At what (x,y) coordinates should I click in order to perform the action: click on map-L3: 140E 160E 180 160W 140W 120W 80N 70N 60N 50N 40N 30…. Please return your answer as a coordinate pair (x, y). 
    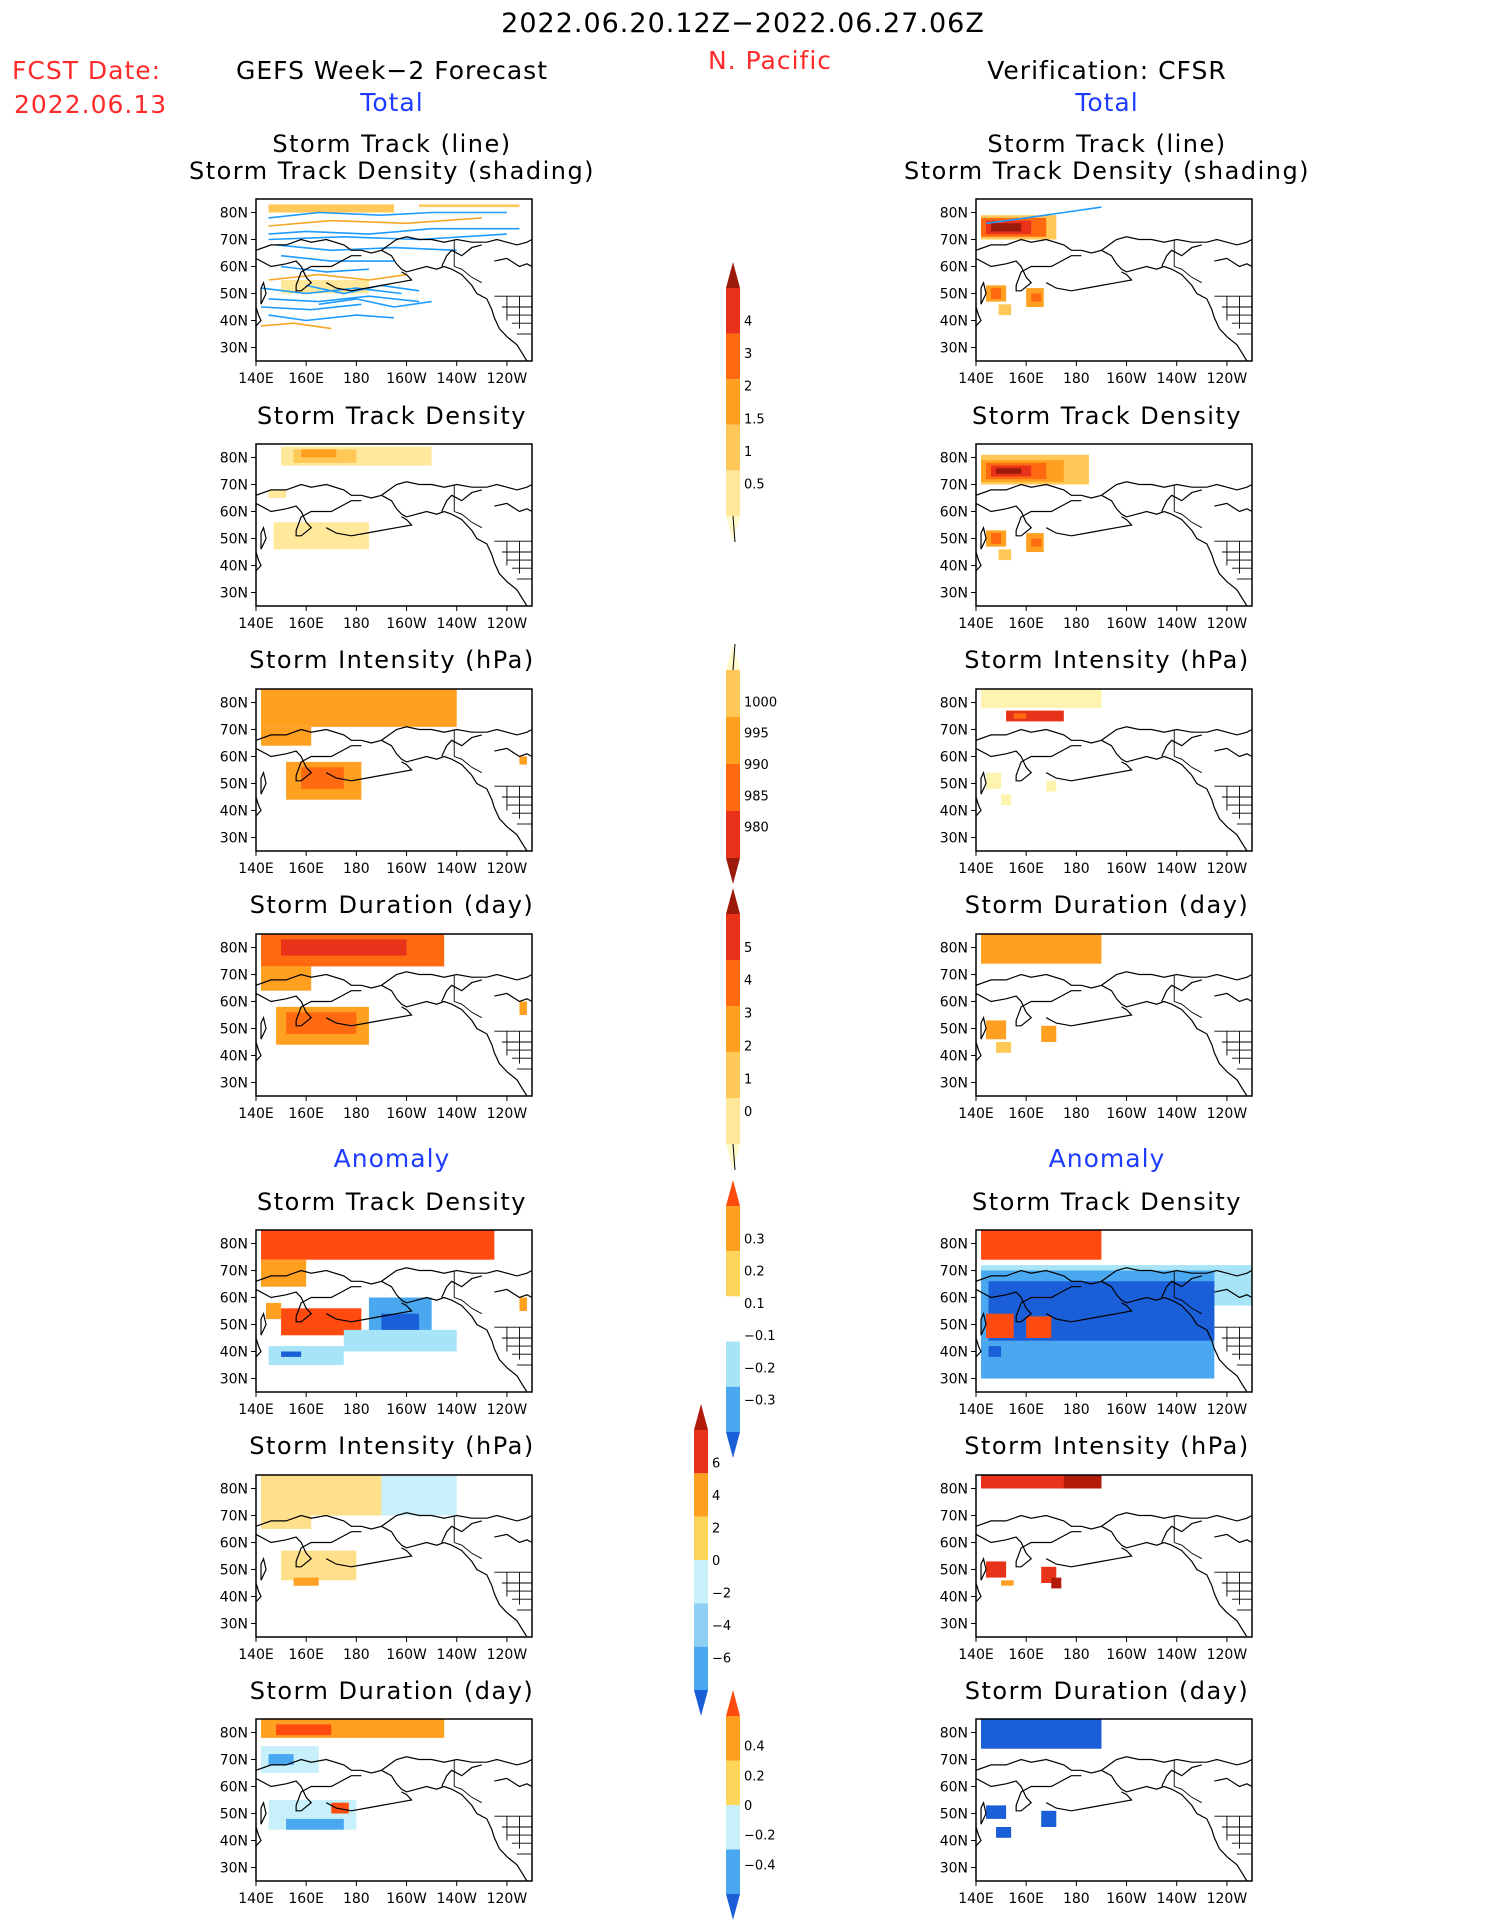
    Looking at the image, I should click on (376, 782).